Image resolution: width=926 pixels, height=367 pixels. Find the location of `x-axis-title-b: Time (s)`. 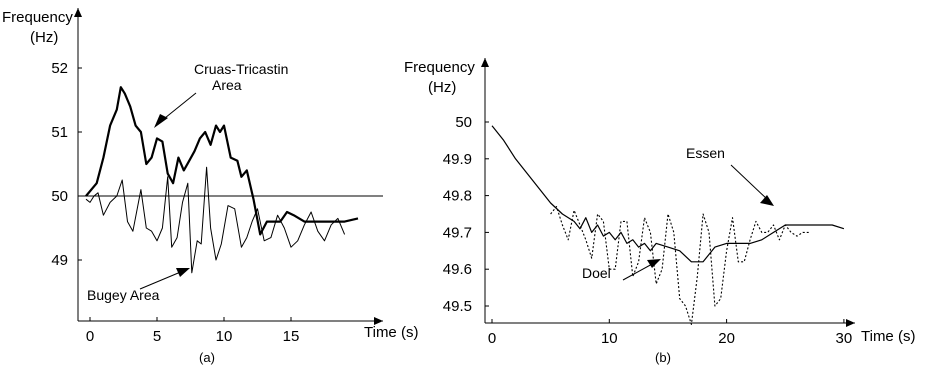

x-axis-title-b: Time (s) is located at coordinates (888, 336).